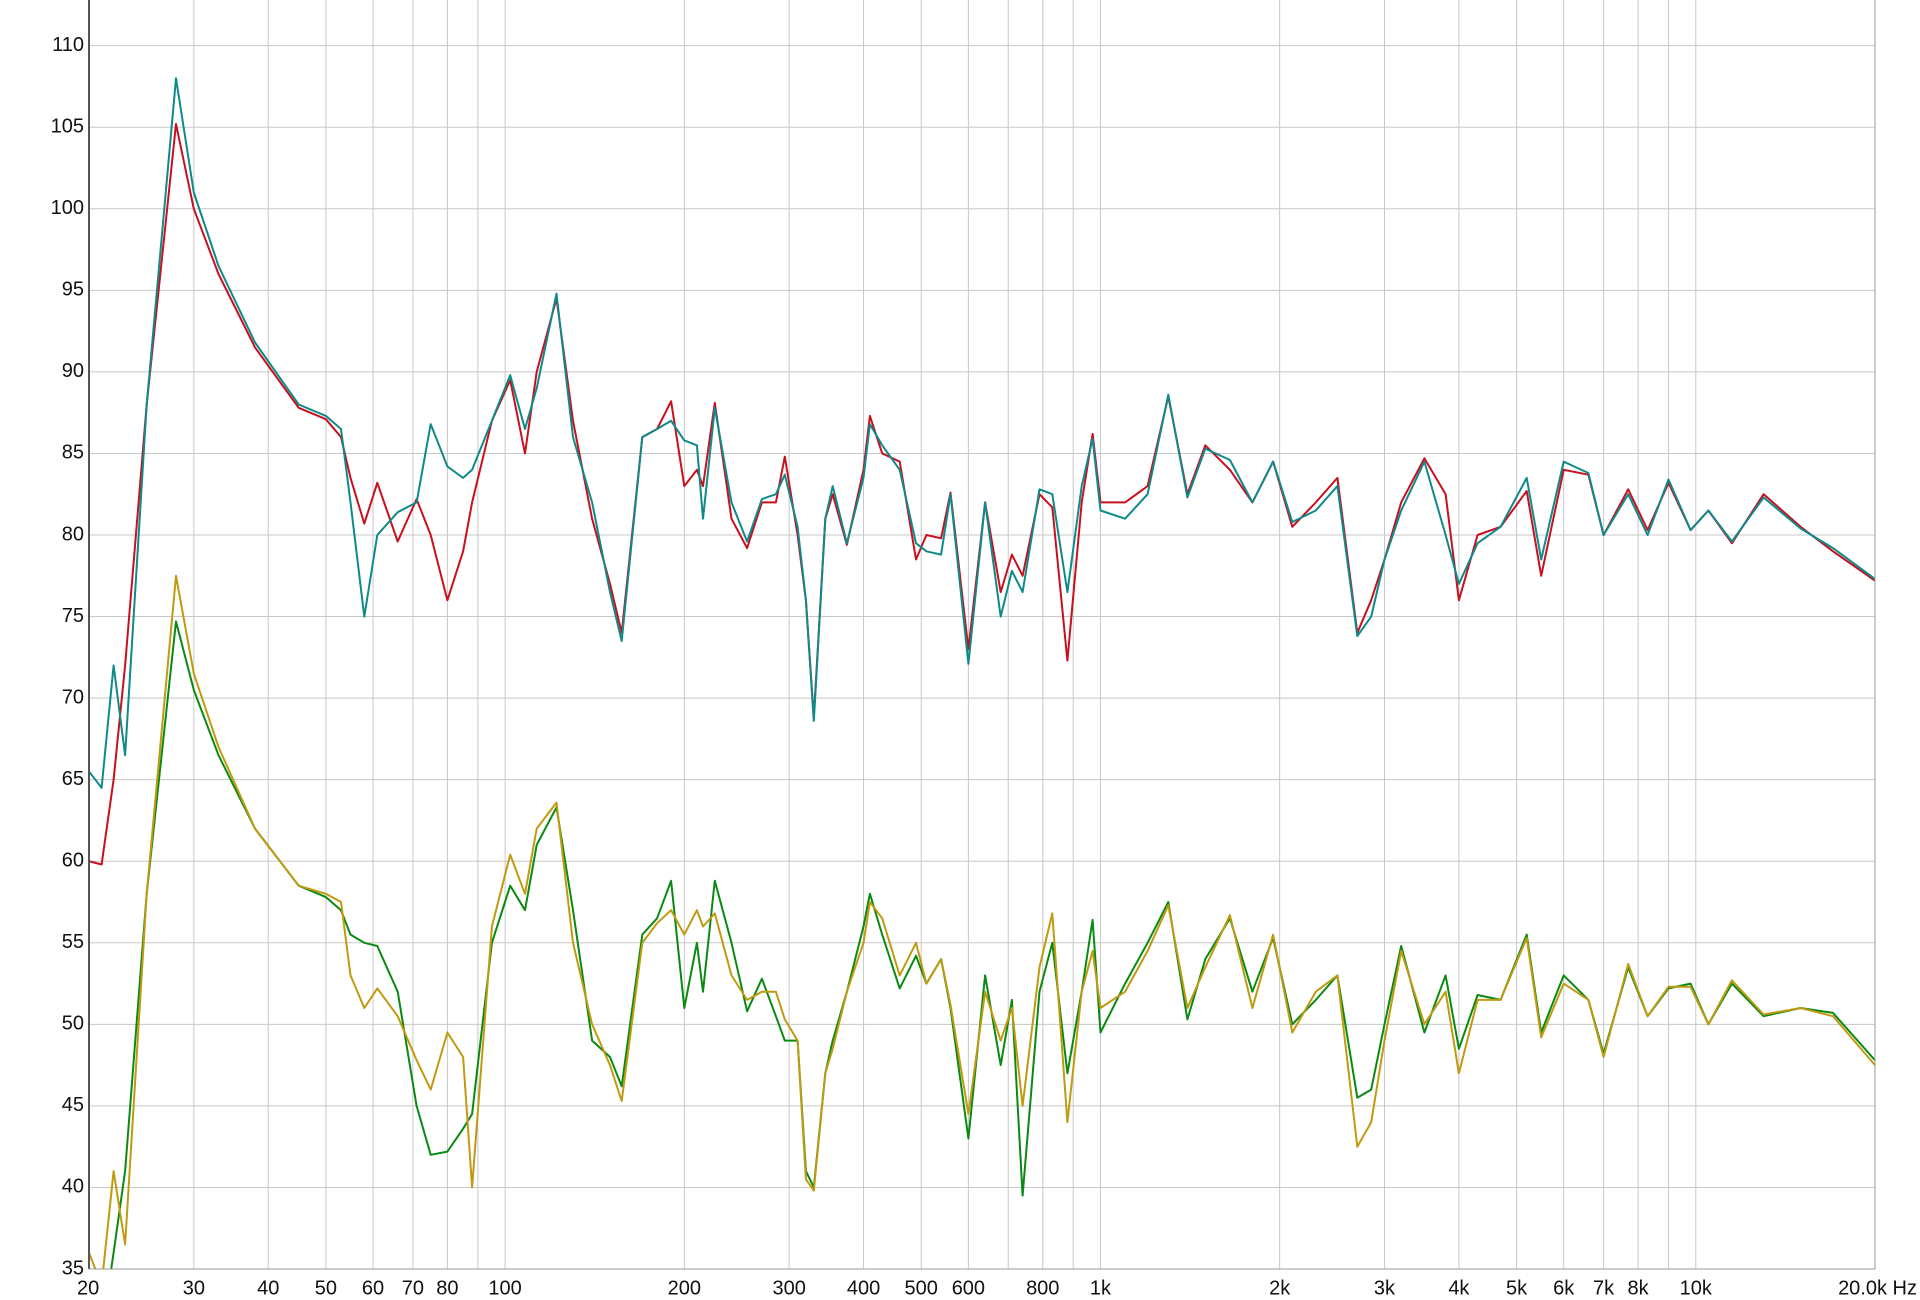 The image size is (1920, 1300). What do you see at coordinates (1385, 1288) in the screenshot?
I see `x-tick-label: 3k` at bounding box center [1385, 1288].